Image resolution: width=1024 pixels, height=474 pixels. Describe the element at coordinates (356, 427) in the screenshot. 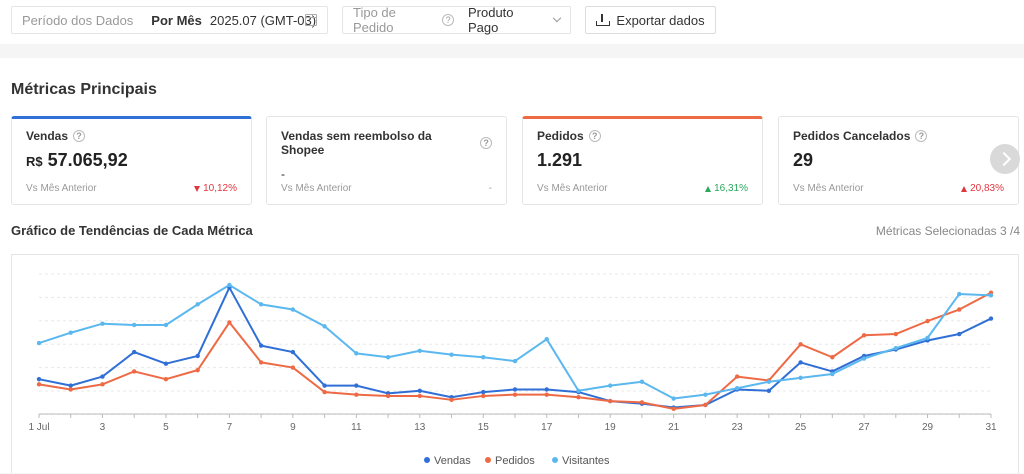

I see `x-tick-label: 11` at that location.